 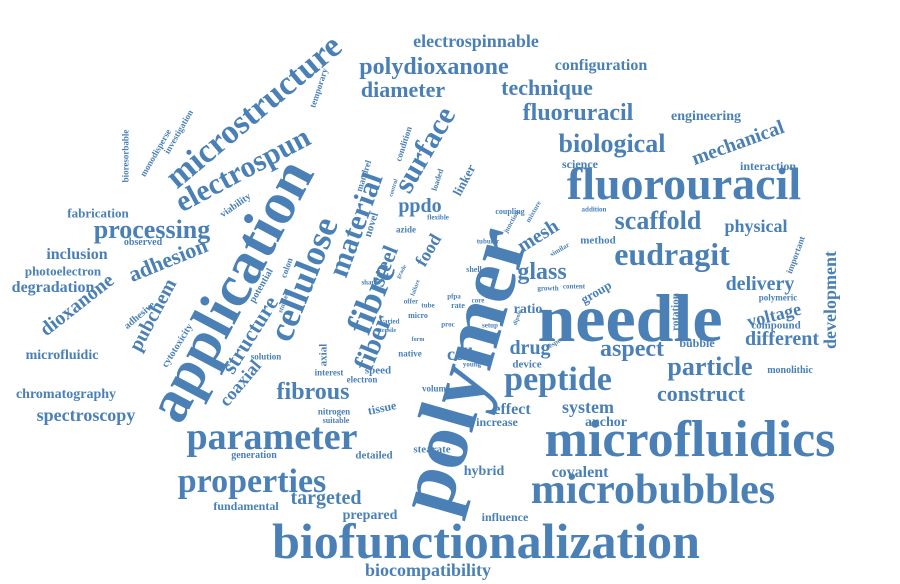 What do you see at coordinates (472, 364) in the screenshot?
I see `cloud-word: young` at bounding box center [472, 364].